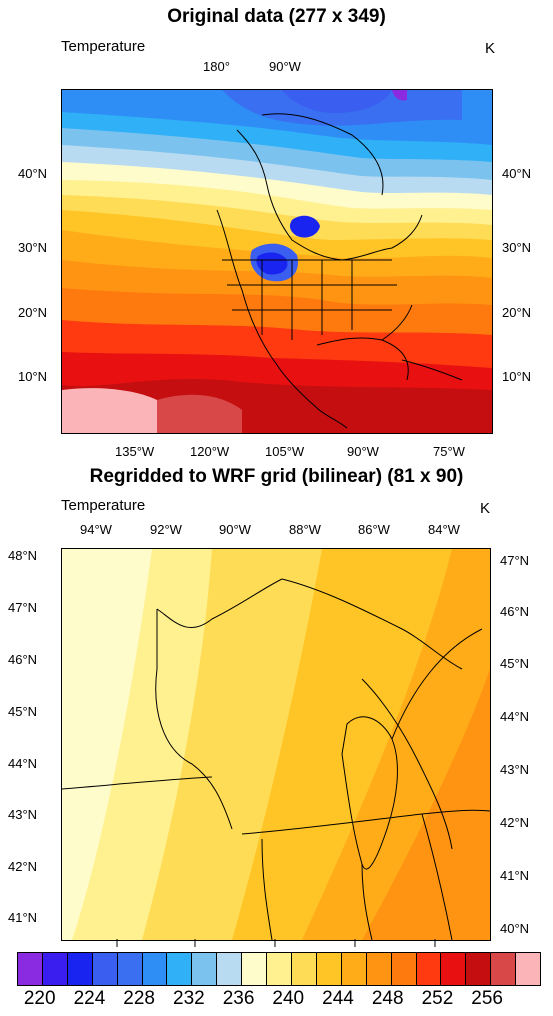  I want to click on panel2-right-tick-47n: 47°N, so click(515, 560).